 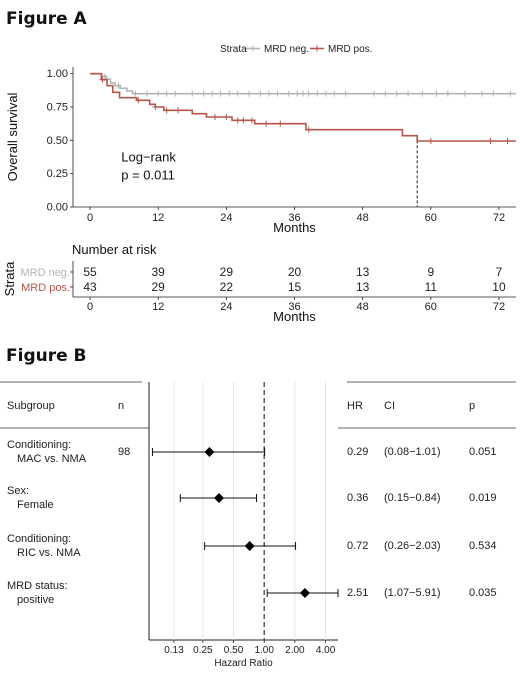 I want to click on risk-x-tick-label: 48, so click(x=363, y=307).